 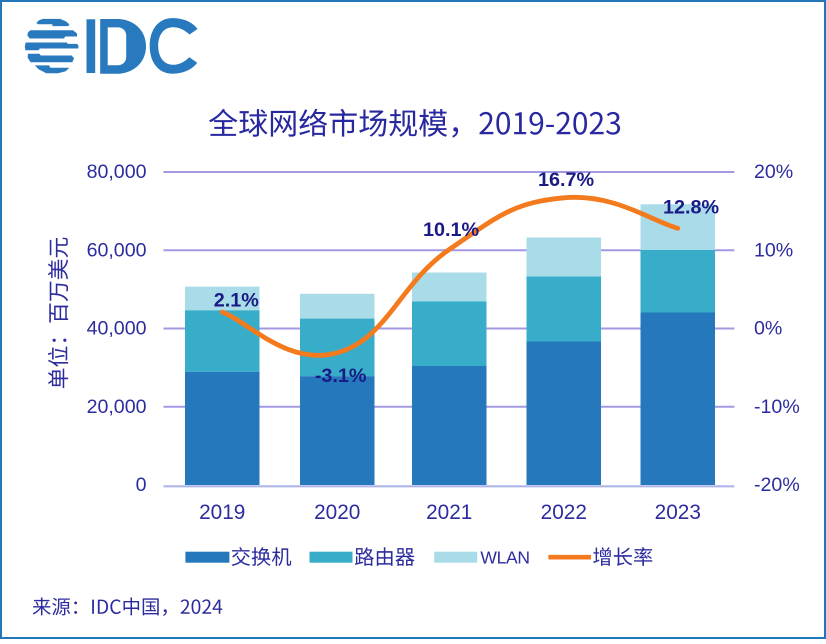 What do you see at coordinates (117, 329) in the screenshot?
I see `svg-text: 40,000` at bounding box center [117, 329].